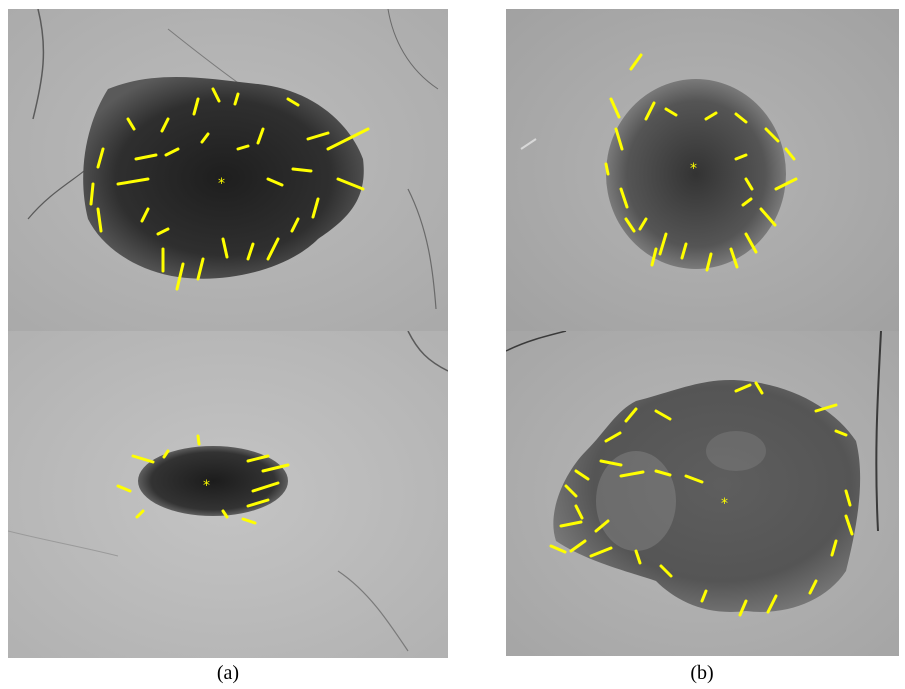 Image resolution: width=905 pixels, height=689 pixels. I want to click on caption-b: (b), so click(702, 673).